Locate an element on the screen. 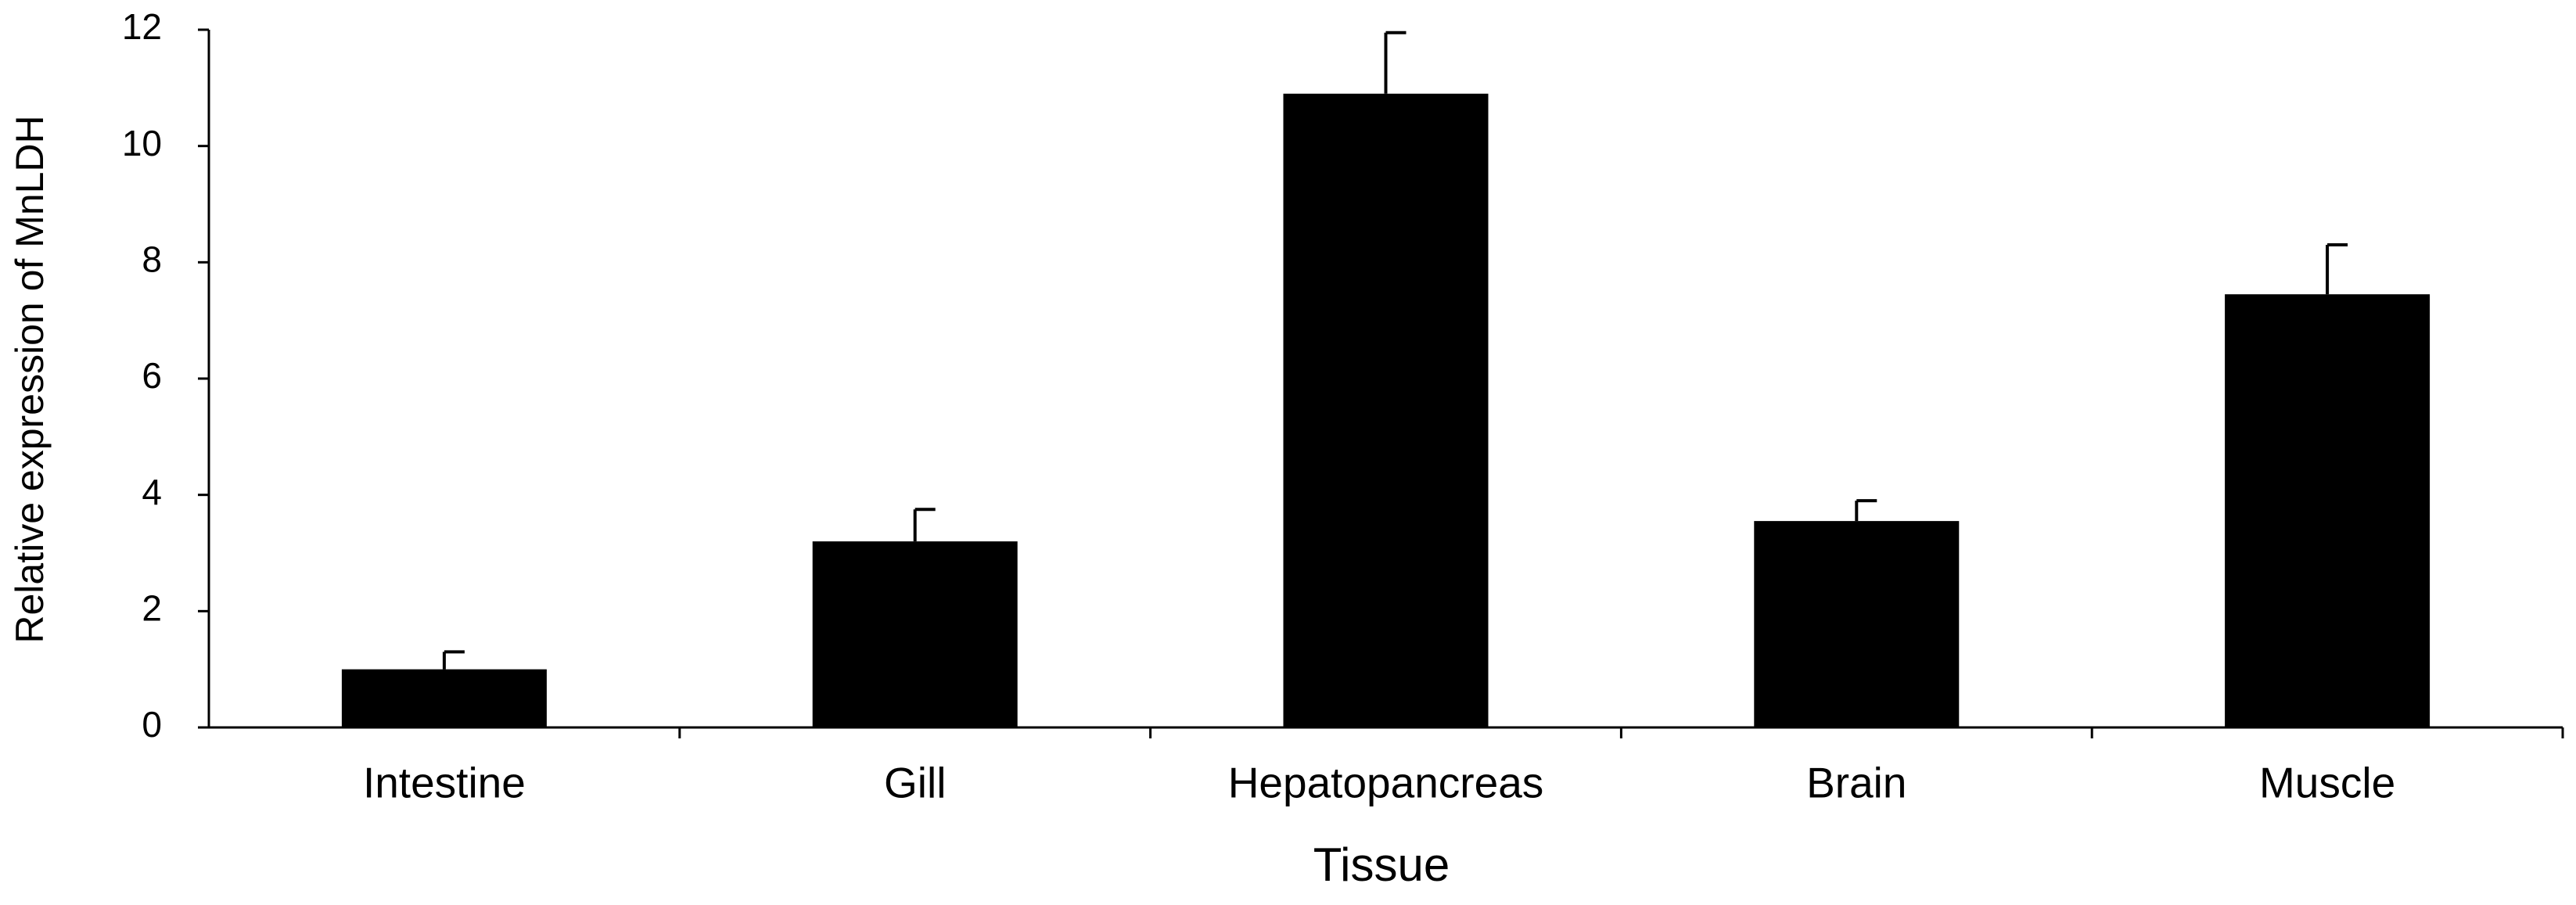 The height and width of the screenshot is (905, 2576). x-tick-label: Brain is located at coordinates (1856, 783).